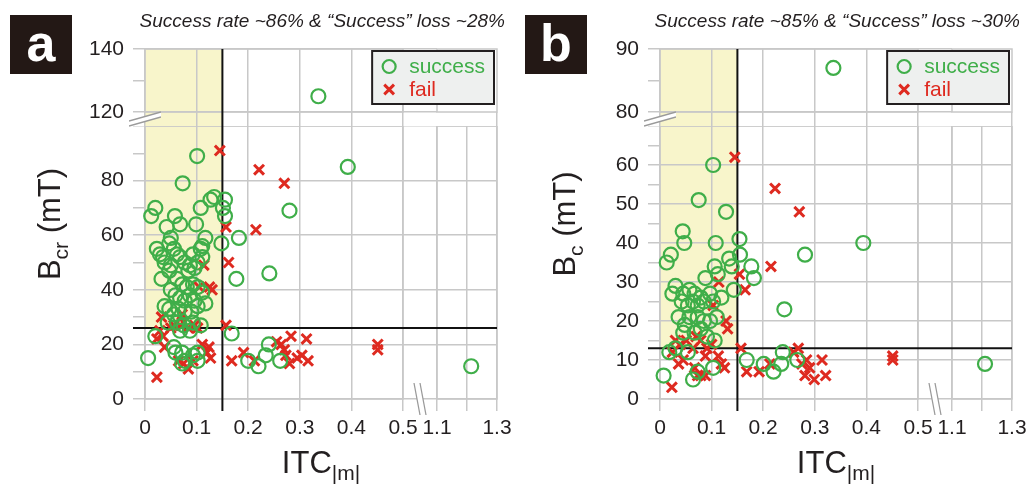 This screenshot has width=1030, height=491. Describe the element at coordinates (837, 21) in the screenshot. I see `chart-title: Success rate ~85% & “Success” loss ~30%` at that location.